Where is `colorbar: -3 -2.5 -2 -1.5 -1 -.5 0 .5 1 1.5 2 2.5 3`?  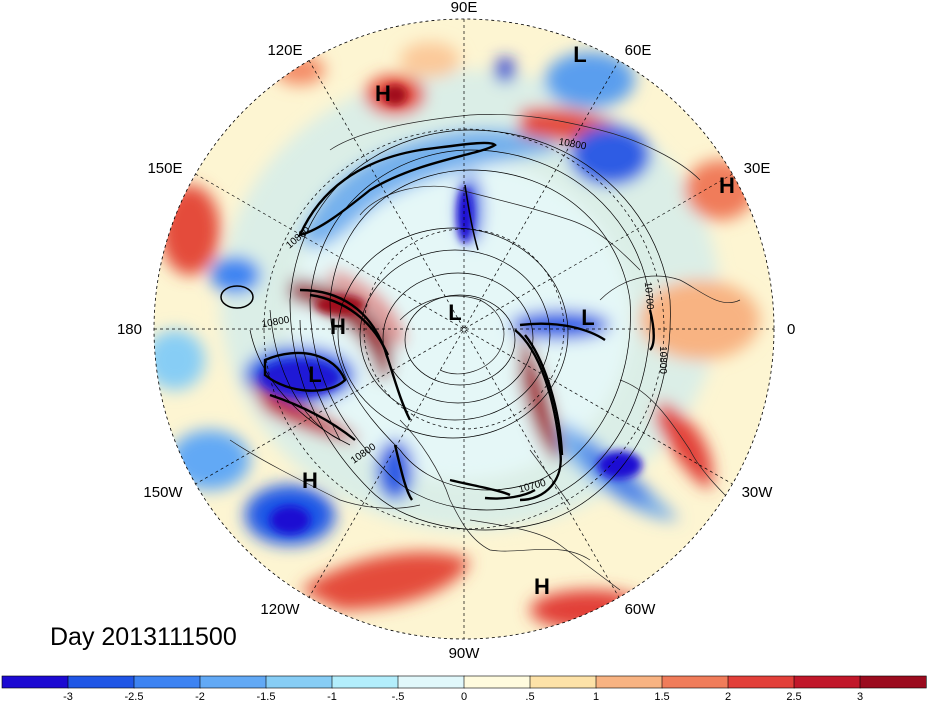
colorbar: -3 -2.5 -2 -1.5 -1 -.5 0 .5 1 1.5 2 2.5 3 is located at coordinates (464, 688).